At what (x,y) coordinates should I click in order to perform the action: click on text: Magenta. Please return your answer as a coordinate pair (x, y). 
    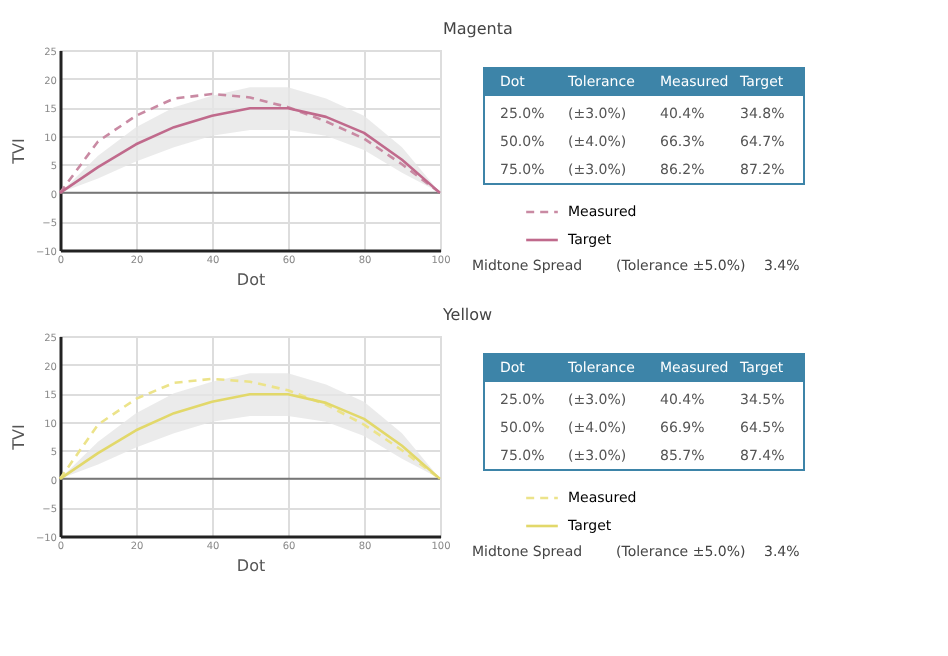
    Looking at the image, I should click on (477, 29).